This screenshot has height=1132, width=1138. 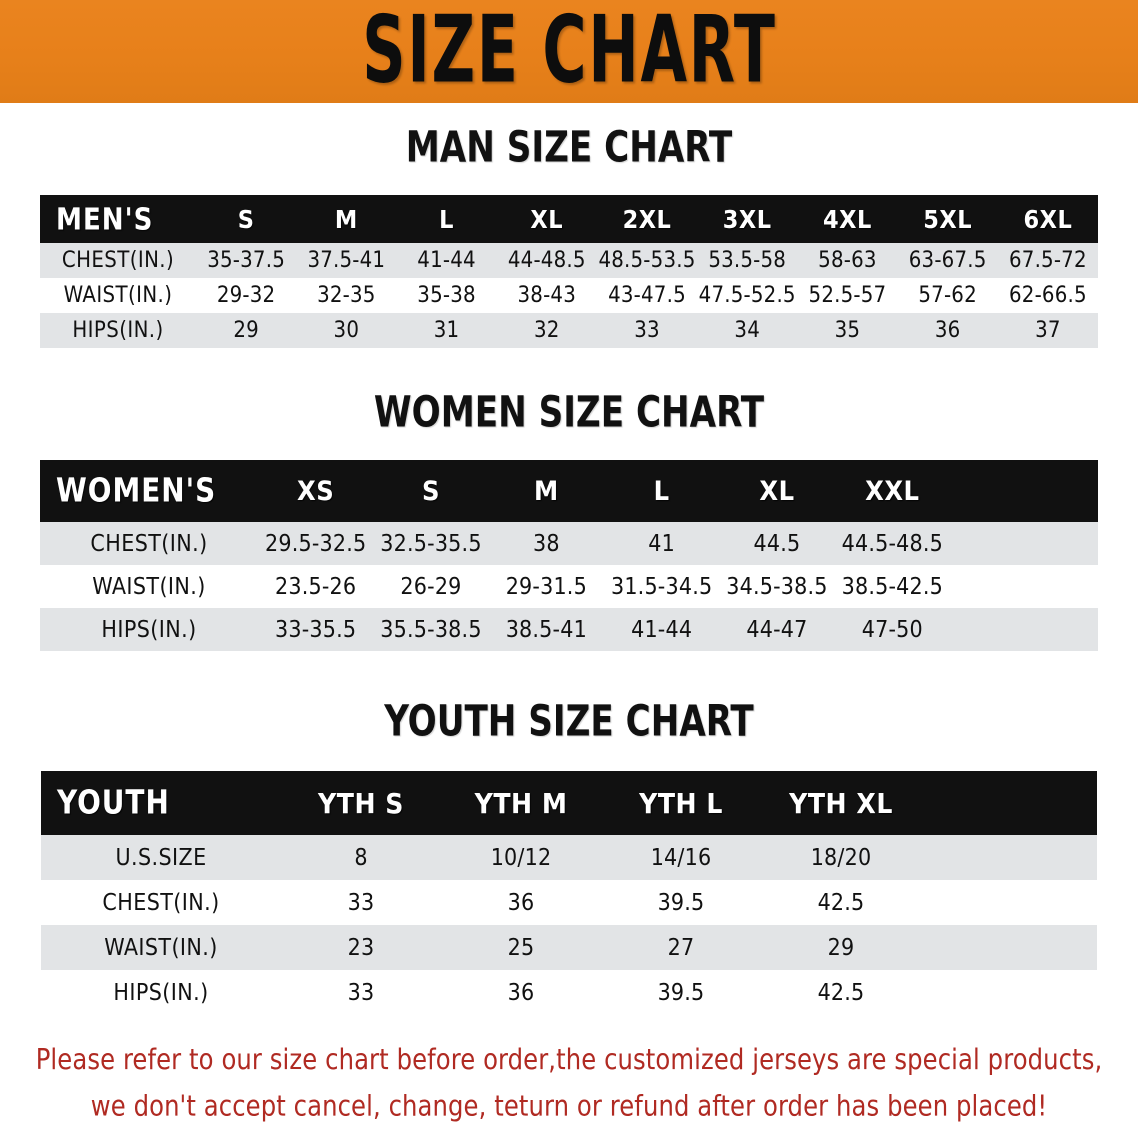 What do you see at coordinates (521, 857) in the screenshot?
I see `youth-ussize-m: 10/12` at bounding box center [521, 857].